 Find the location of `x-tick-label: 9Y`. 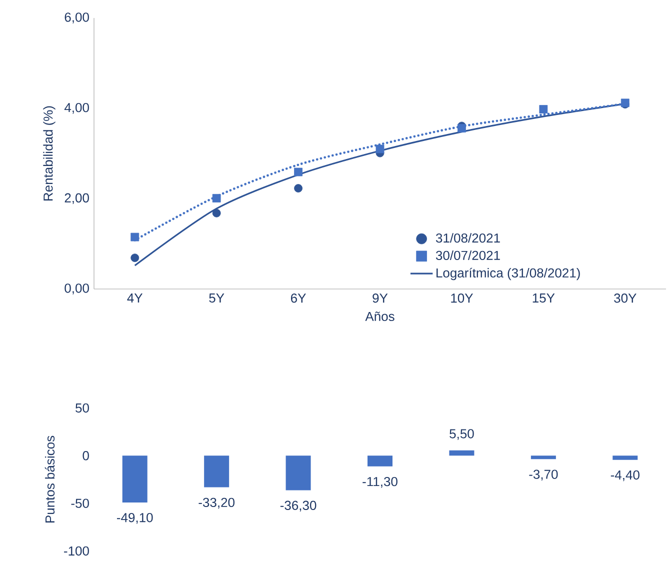

x-tick-label: 9Y is located at coordinates (380, 298).